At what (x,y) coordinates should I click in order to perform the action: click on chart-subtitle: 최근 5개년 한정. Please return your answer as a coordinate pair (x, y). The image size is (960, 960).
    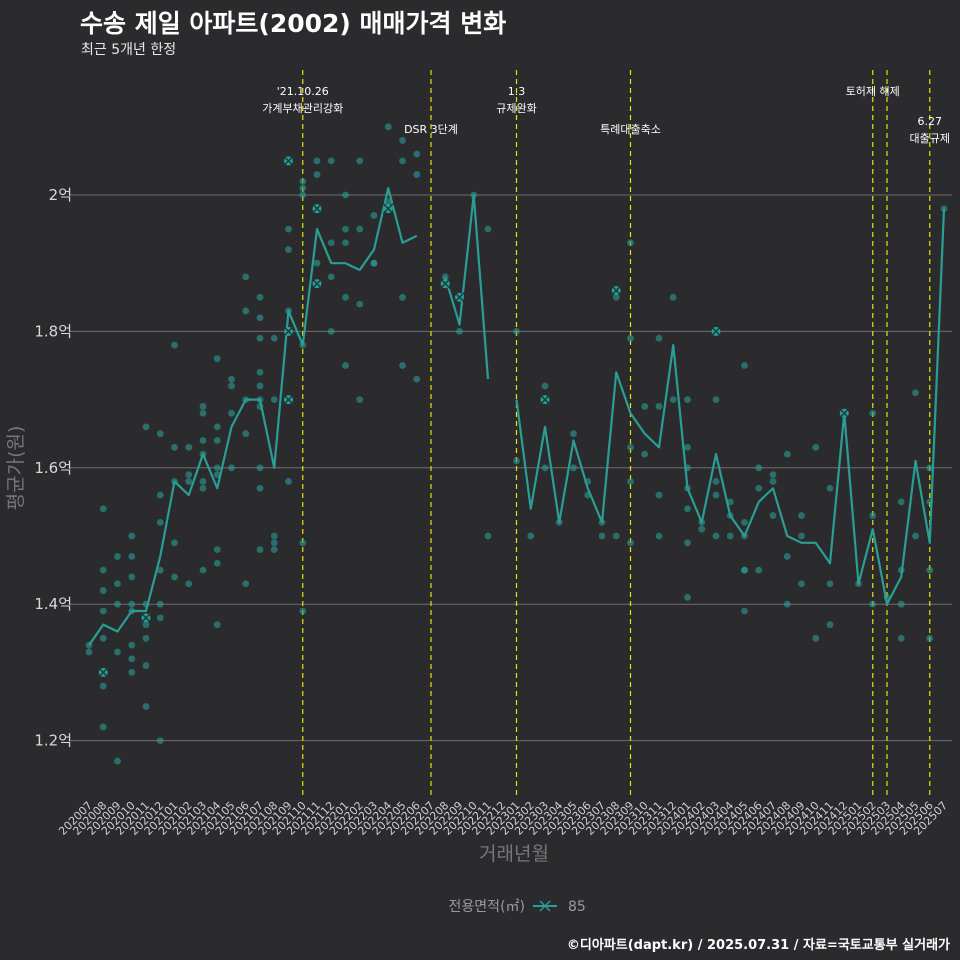
    Looking at the image, I should click on (129, 50).